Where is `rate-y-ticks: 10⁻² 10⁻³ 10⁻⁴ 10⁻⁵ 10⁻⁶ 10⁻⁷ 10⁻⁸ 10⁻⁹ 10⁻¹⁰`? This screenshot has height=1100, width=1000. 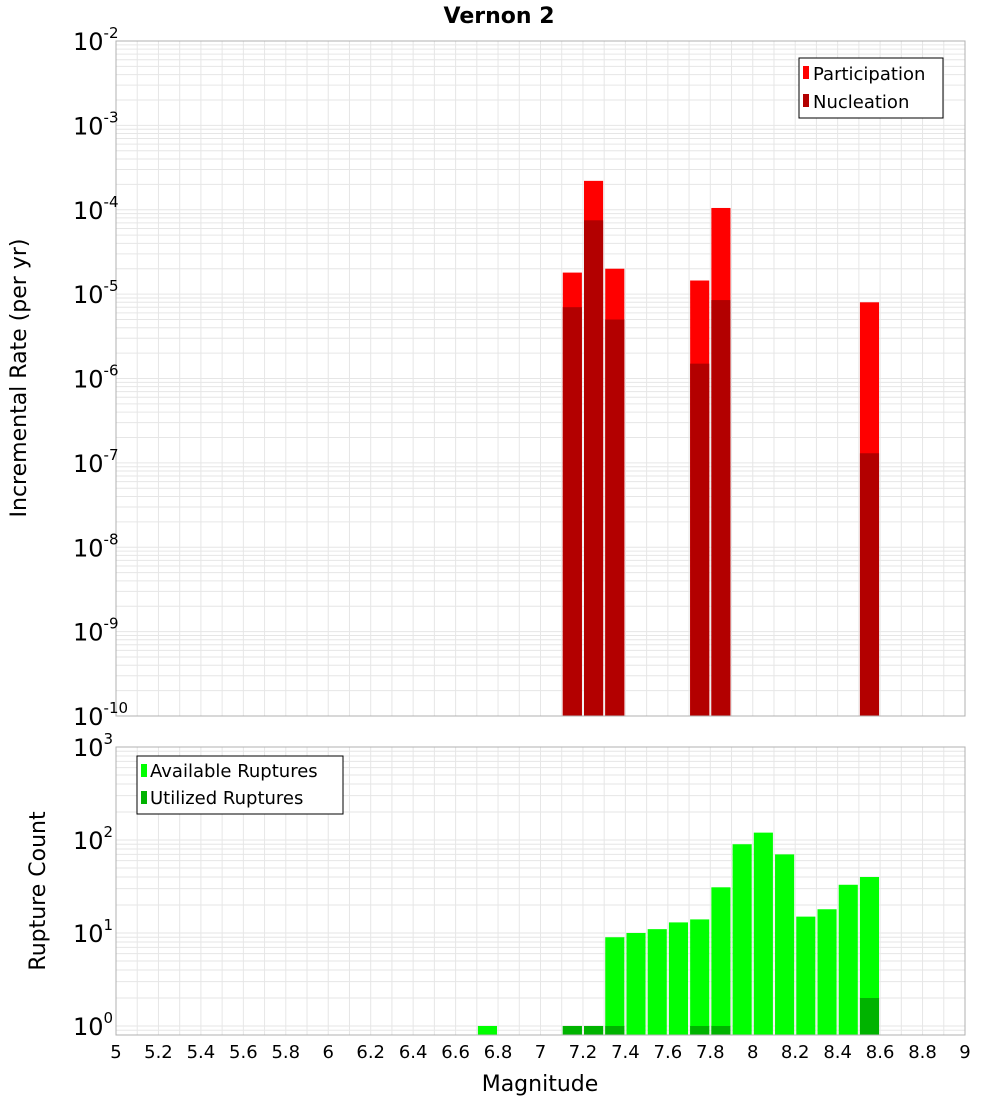 rate-y-ticks: 10⁻² 10⁻³ 10⁻⁴ 10⁻⁵ 10⁻⁶ 10⁻⁷ 10⁻⁸ 10⁻⁹ 10⁻¹⁰ is located at coordinates (100, 377).